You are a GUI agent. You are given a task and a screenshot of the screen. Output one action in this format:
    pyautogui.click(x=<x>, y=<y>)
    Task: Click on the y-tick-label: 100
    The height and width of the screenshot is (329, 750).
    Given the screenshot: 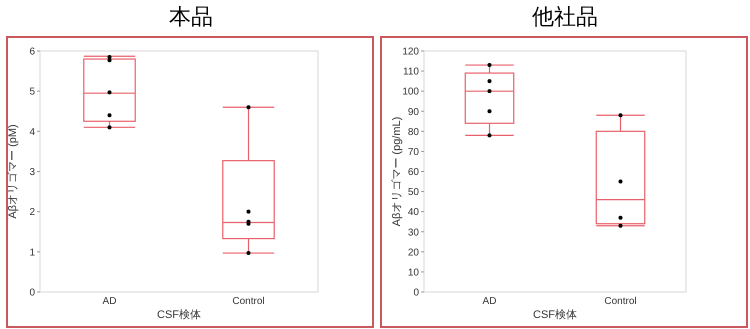 What is the action you would take?
    pyautogui.click(x=411, y=92)
    